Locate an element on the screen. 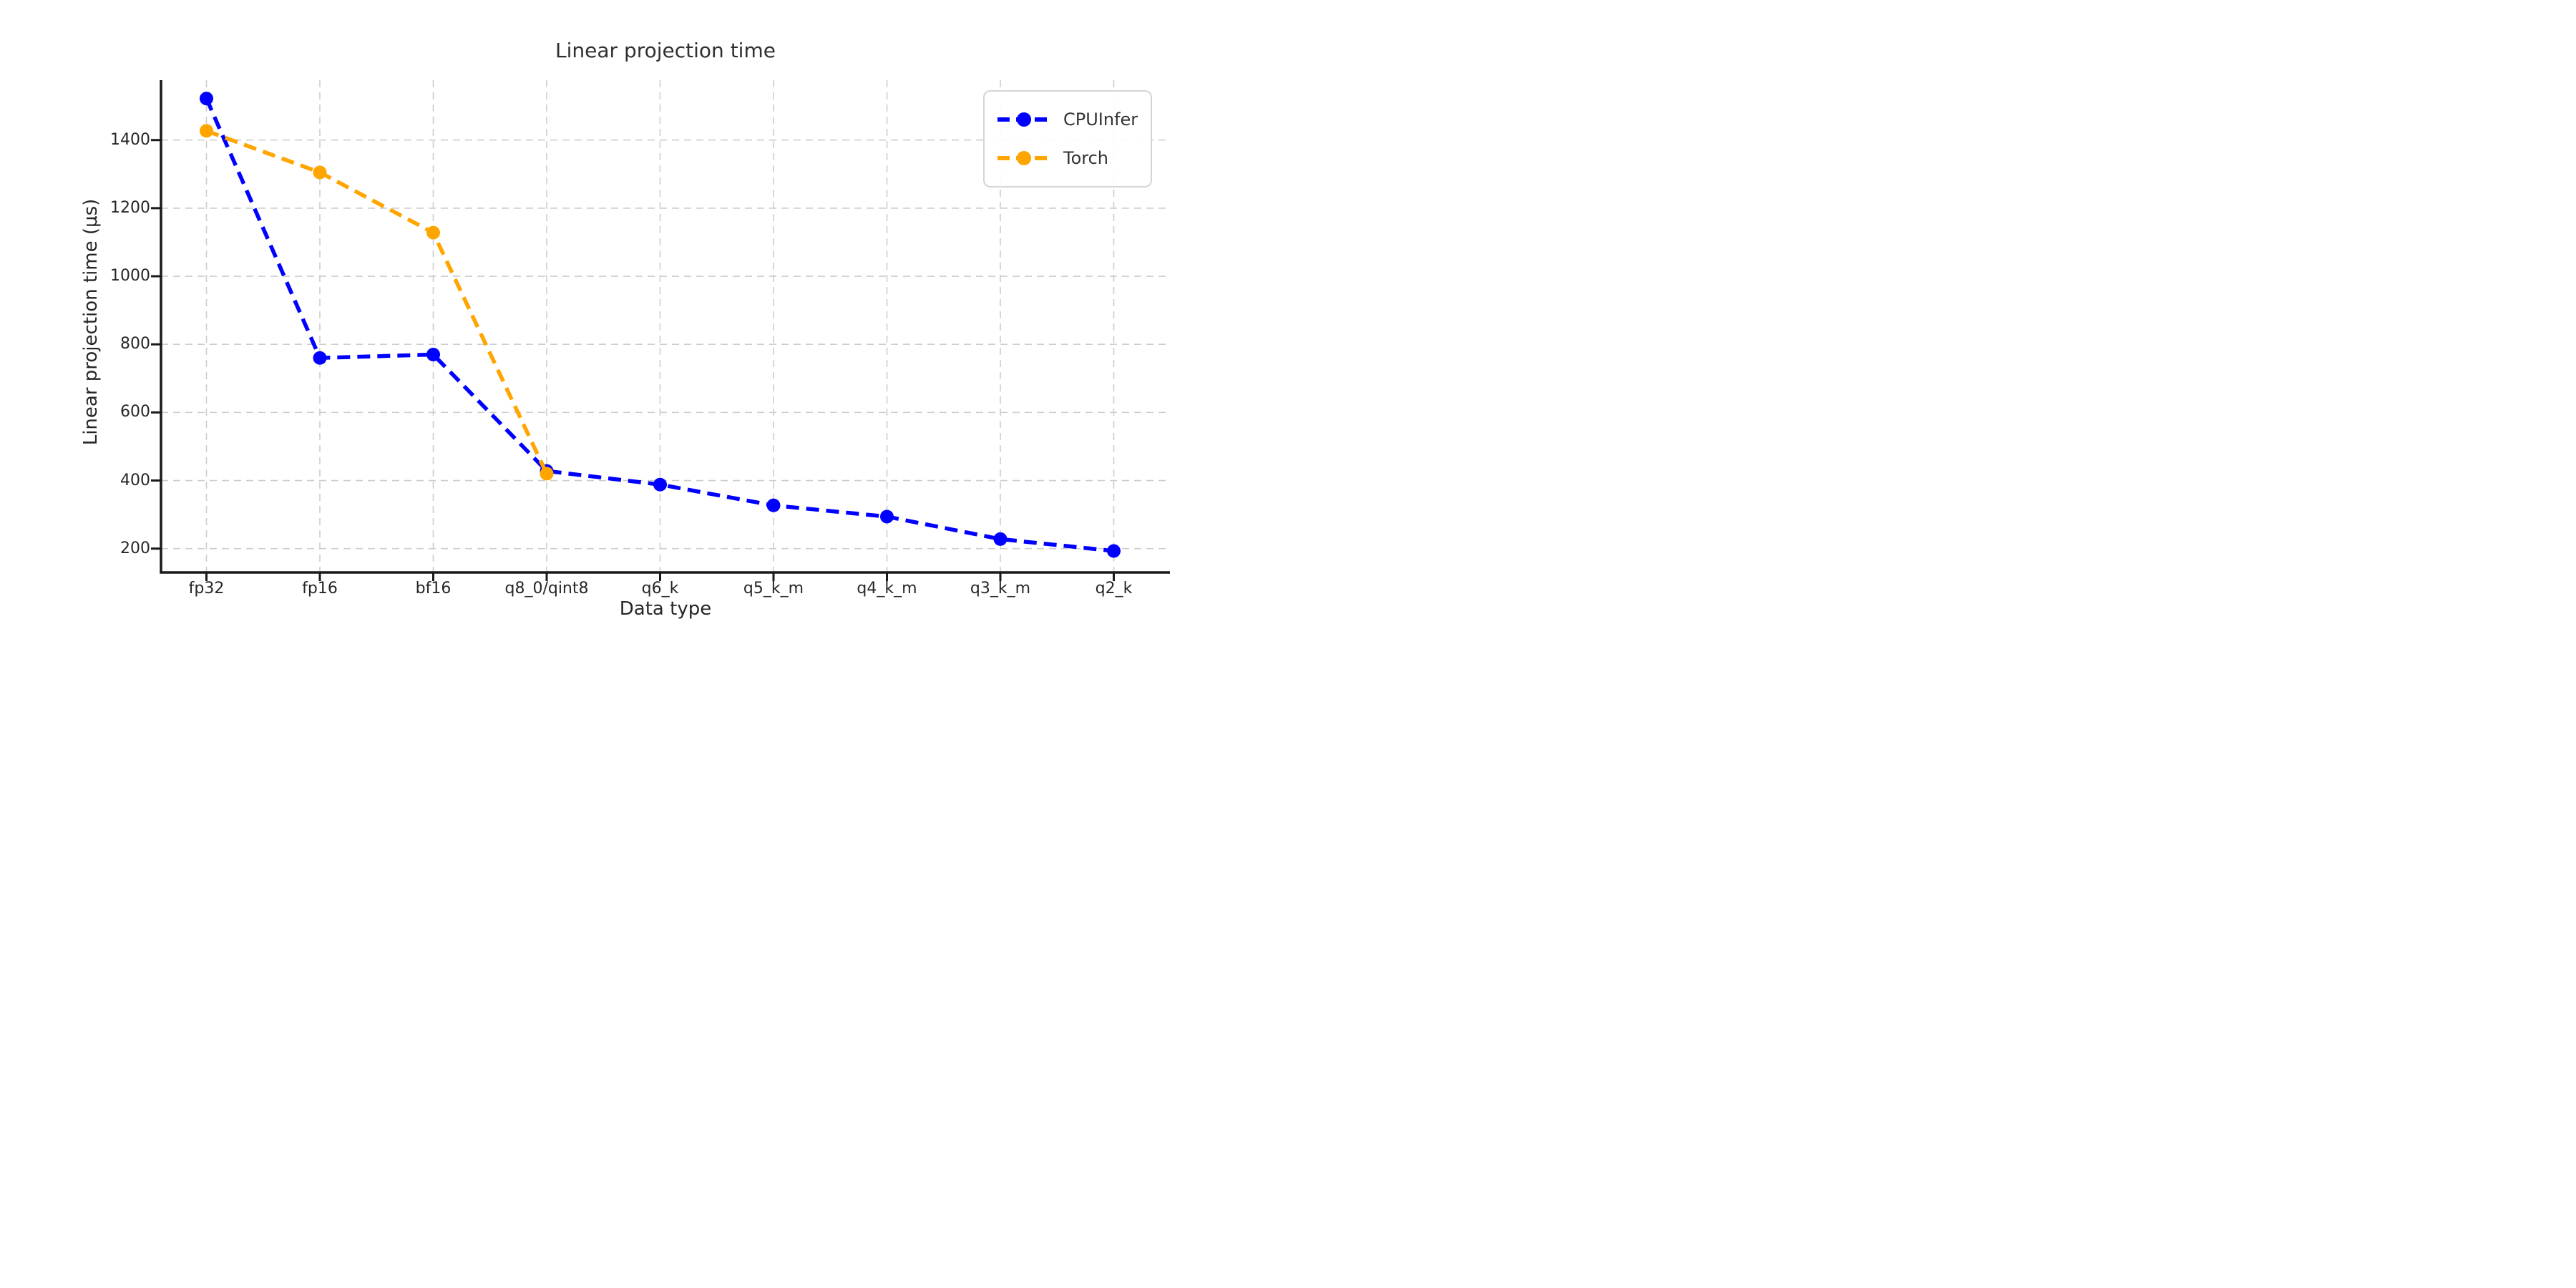 The width and height of the screenshot is (2576, 1288). data-point-Torch-q8_0/qint8 is located at coordinates (547, 474).